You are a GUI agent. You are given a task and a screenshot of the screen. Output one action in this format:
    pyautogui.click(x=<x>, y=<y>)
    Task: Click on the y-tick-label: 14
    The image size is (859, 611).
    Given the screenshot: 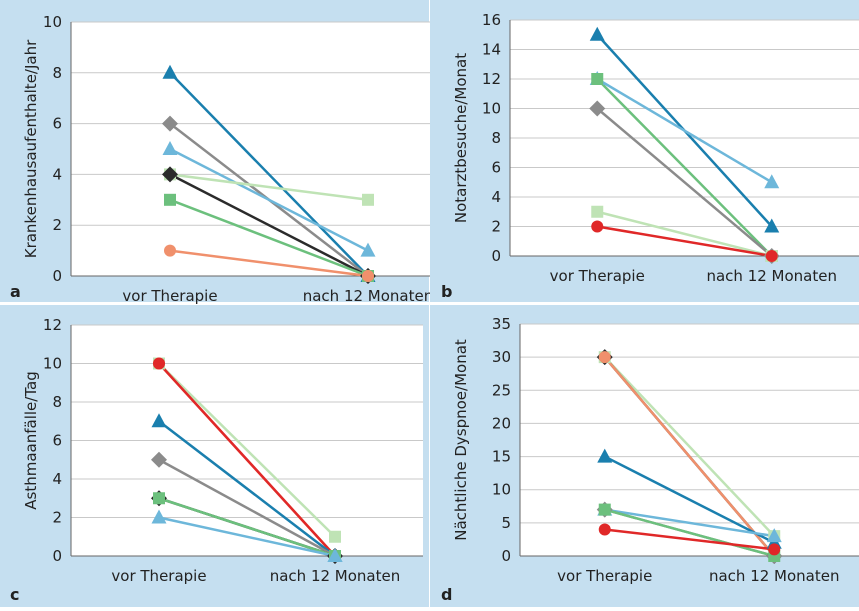 What is the action you would take?
    pyautogui.click(x=491, y=50)
    